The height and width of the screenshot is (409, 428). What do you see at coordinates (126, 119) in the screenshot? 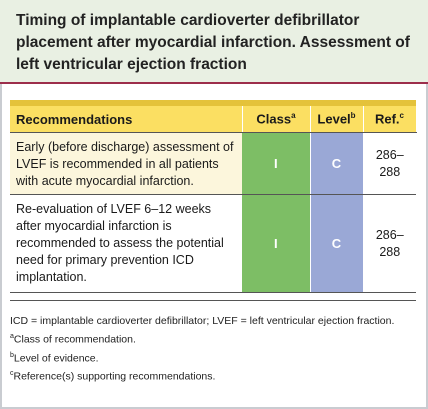
I see `header-recommendations: Recommendations` at bounding box center [126, 119].